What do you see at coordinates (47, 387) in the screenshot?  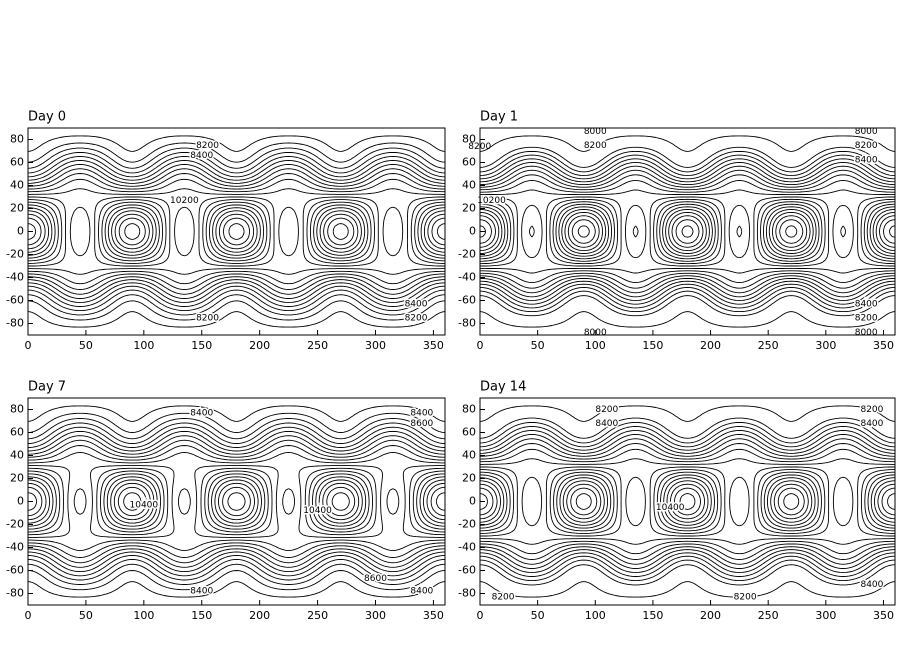 I see `panel-title: Day 7` at bounding box center [47, 387].